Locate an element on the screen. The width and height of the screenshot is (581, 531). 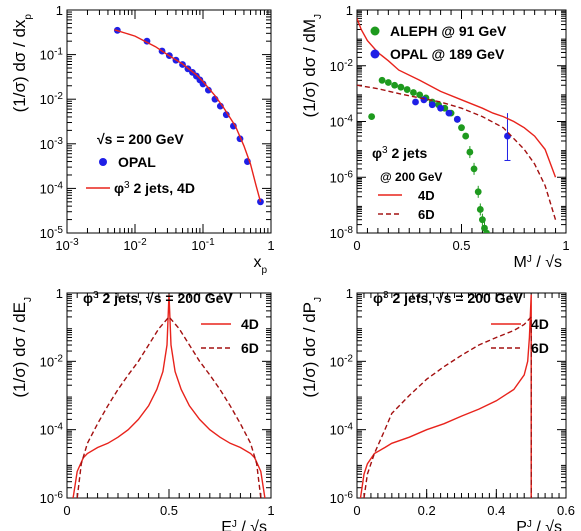
legend-label: OPAL @ 189 GeV is located at coordinates (447, 54).